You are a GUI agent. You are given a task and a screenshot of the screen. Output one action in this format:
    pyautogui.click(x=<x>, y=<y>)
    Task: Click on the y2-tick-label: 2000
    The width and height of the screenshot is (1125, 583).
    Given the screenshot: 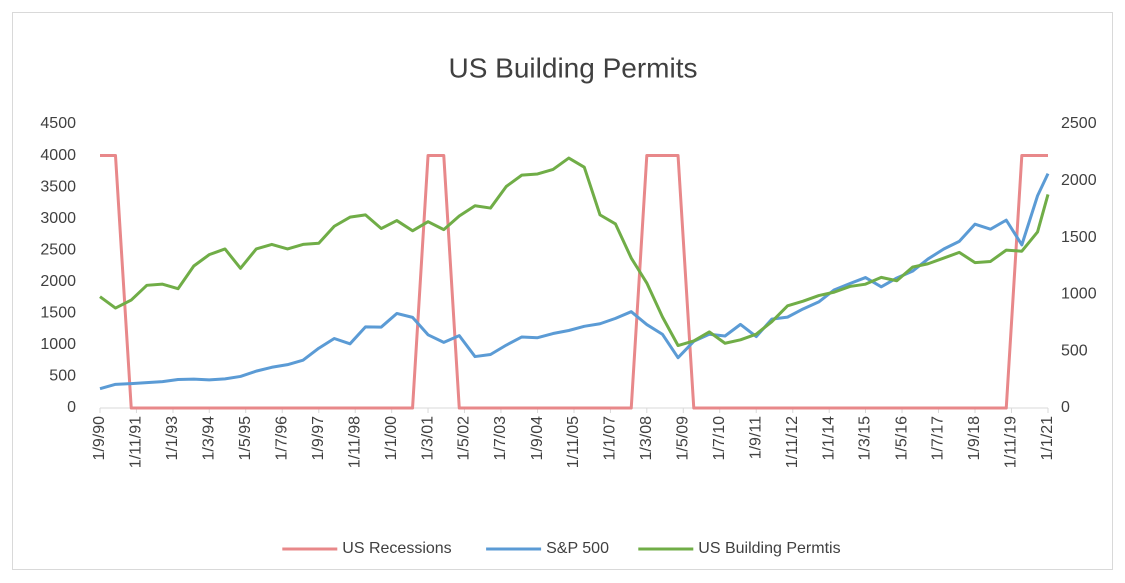 What is the action you would take?
    pyautogui.click(x=1079, y=180)
    